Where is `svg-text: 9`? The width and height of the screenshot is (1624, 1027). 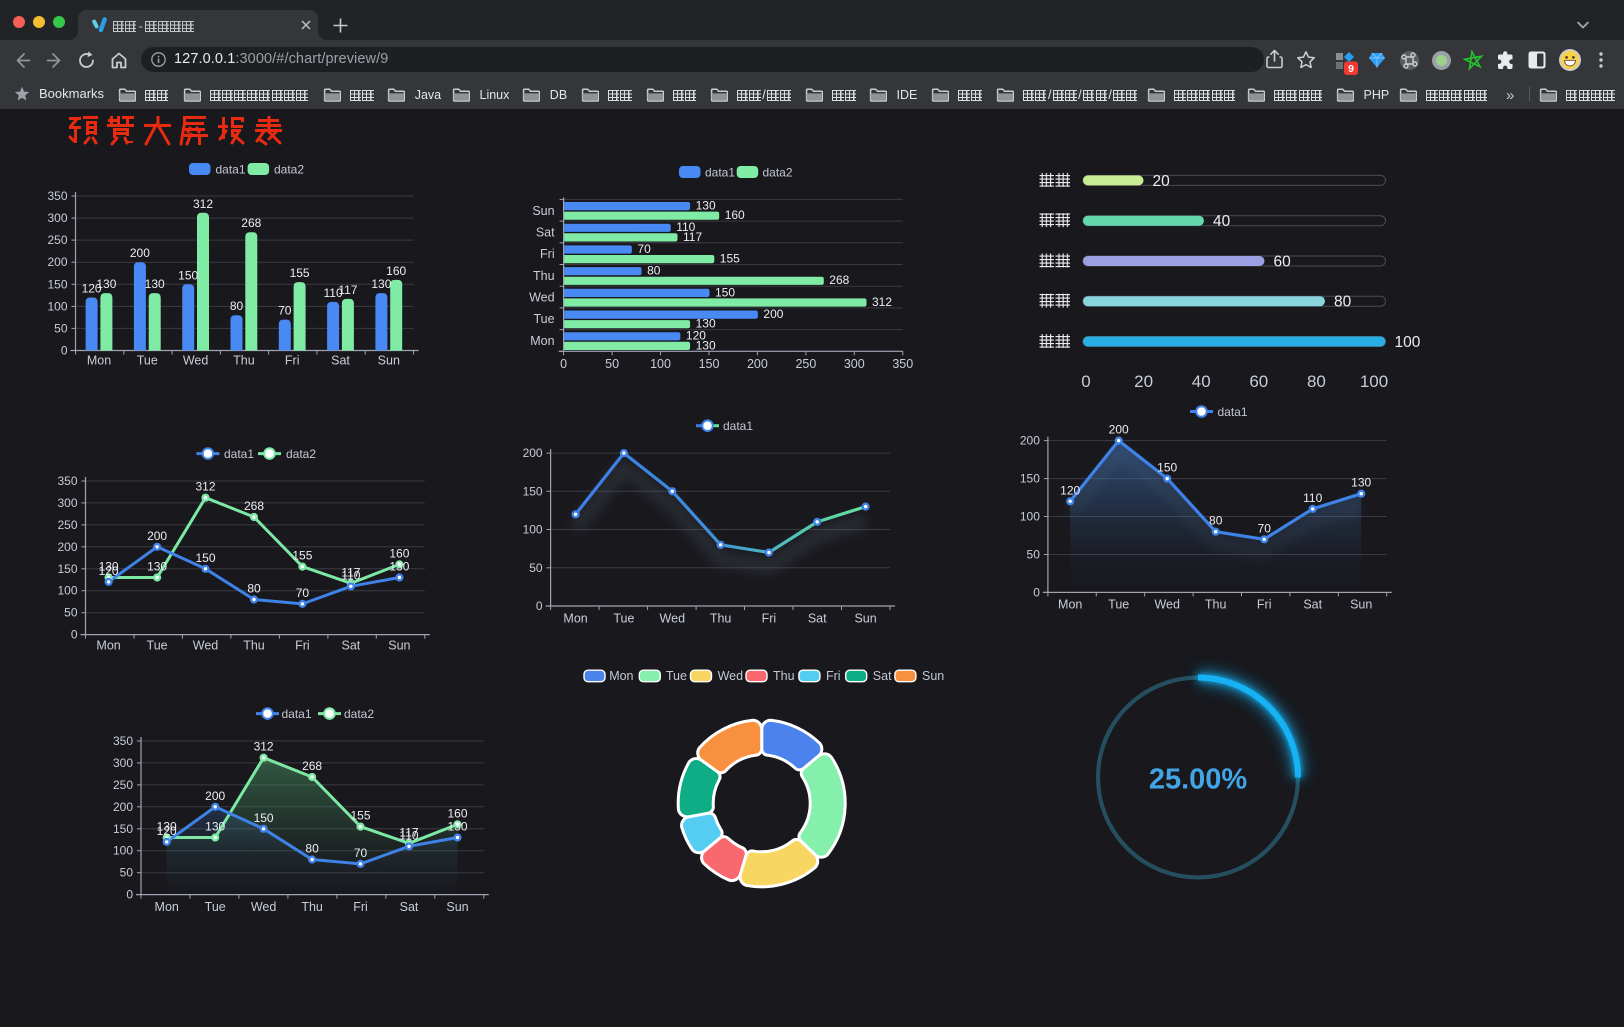
svg-text: 9 is located at coordinates (1351, 69).